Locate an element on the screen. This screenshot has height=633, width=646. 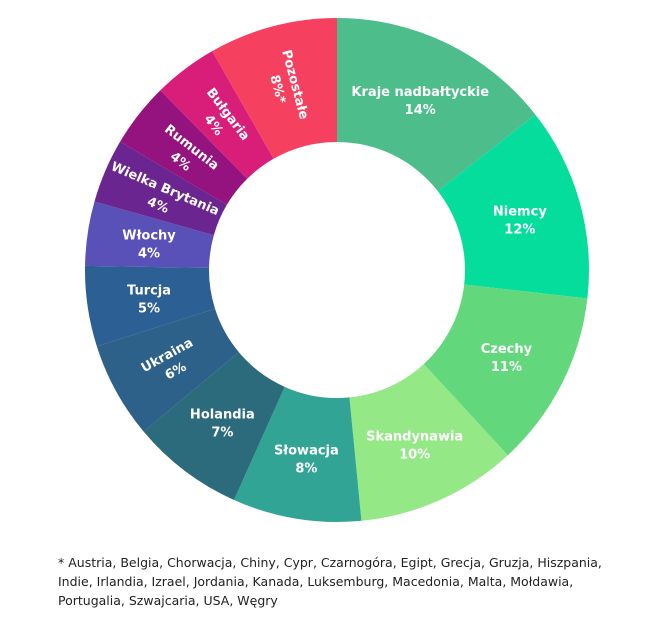
label-group-niemcy: Niemcy 12% is located at coordinates (520, 220).